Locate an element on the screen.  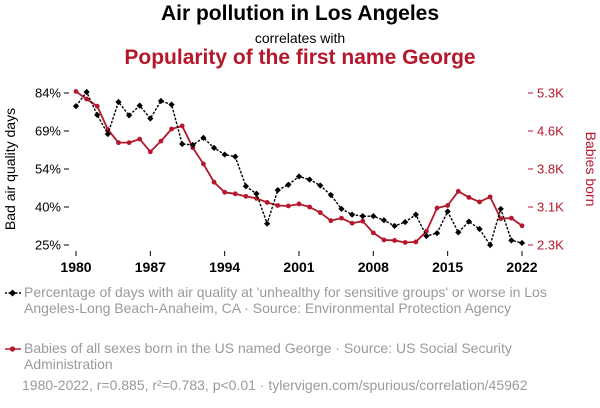
left-tick-label: 69% is located at coordinates (48, 131).